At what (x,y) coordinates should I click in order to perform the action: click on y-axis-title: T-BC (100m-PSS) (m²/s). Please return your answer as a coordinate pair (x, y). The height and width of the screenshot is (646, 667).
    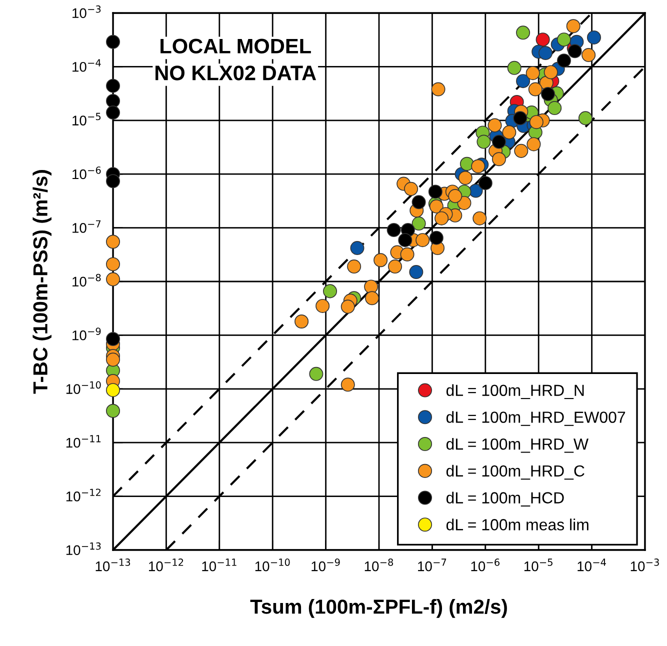
    Looking at the image, I should click on (42, 282).